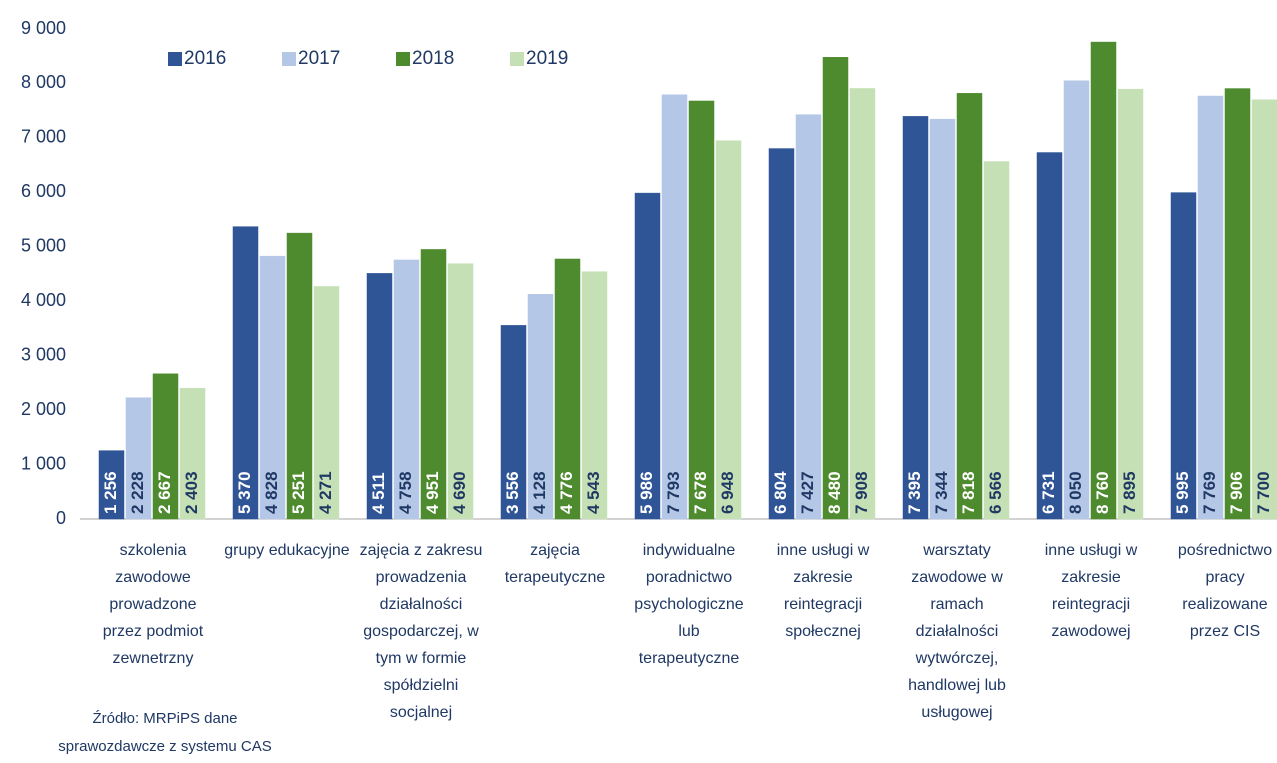 The image size is (1277, 763). I want to click on value-label: 8 480, so click(834, 492).